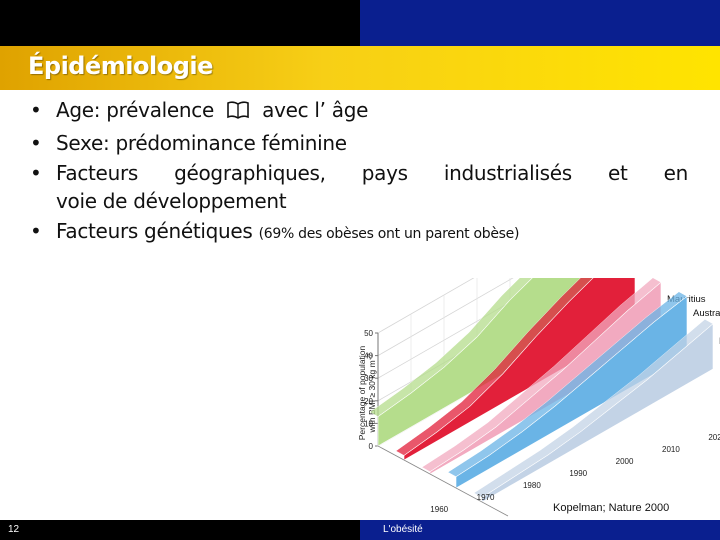  I want to click on x-tick-label: 2020, so click(714, 437).